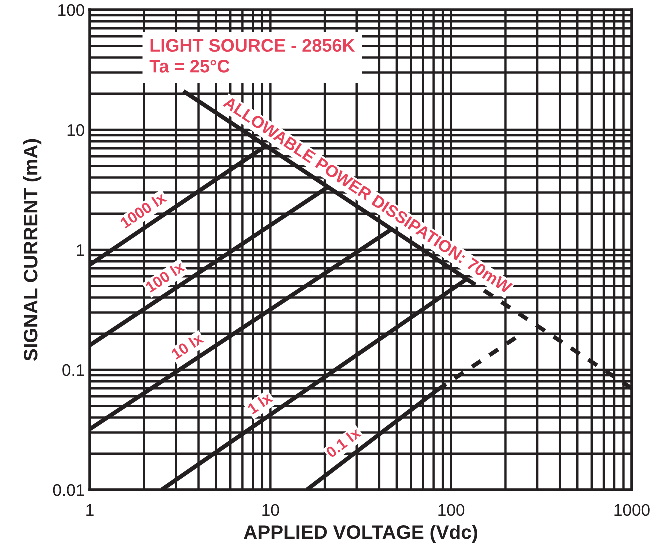 The height and width of the screenshot is (554, 665). I want to click on y-tick-label: 100, so click(71, 10).